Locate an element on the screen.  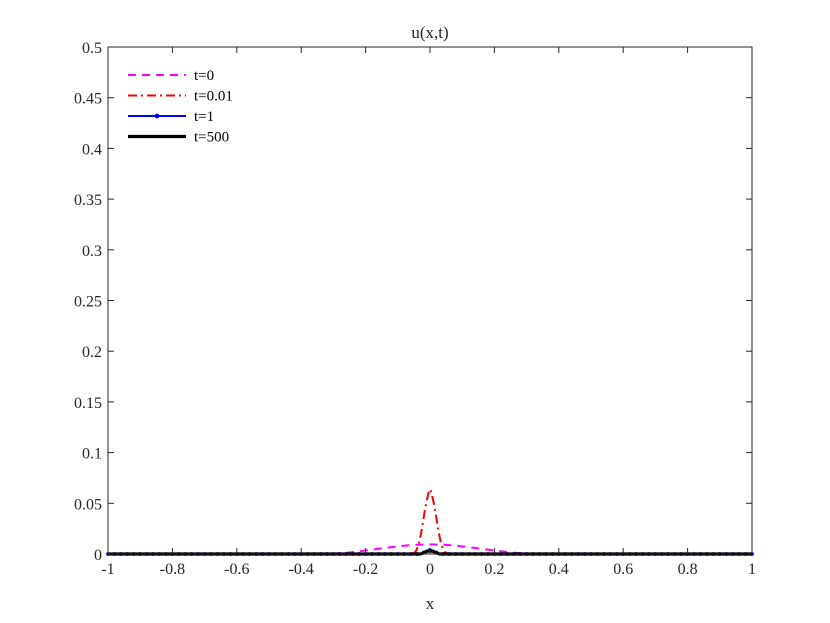
y-tick-label: 0.1 is located at coordinates (92, 454).